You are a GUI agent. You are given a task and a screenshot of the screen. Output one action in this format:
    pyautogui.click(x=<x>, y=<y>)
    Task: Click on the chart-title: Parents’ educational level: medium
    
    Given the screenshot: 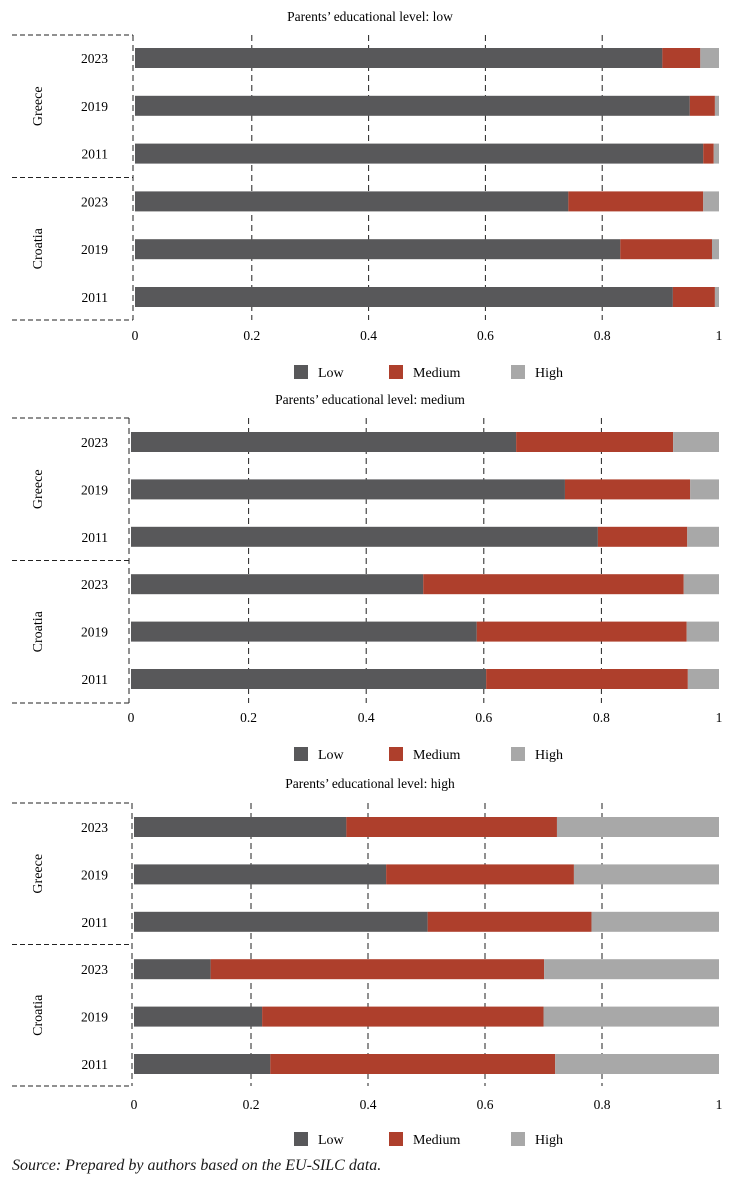 What is the action you would take?
    pyautogui.click(x=370, y=399)
    